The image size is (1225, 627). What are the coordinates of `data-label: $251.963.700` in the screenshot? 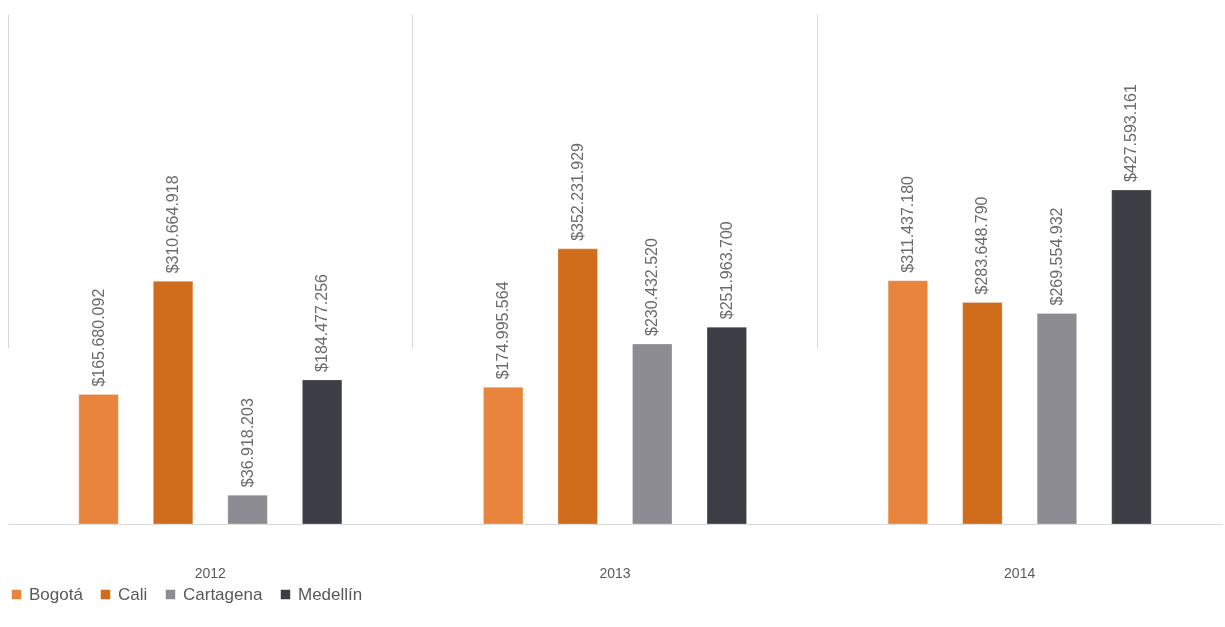 It's located at (726, 270).